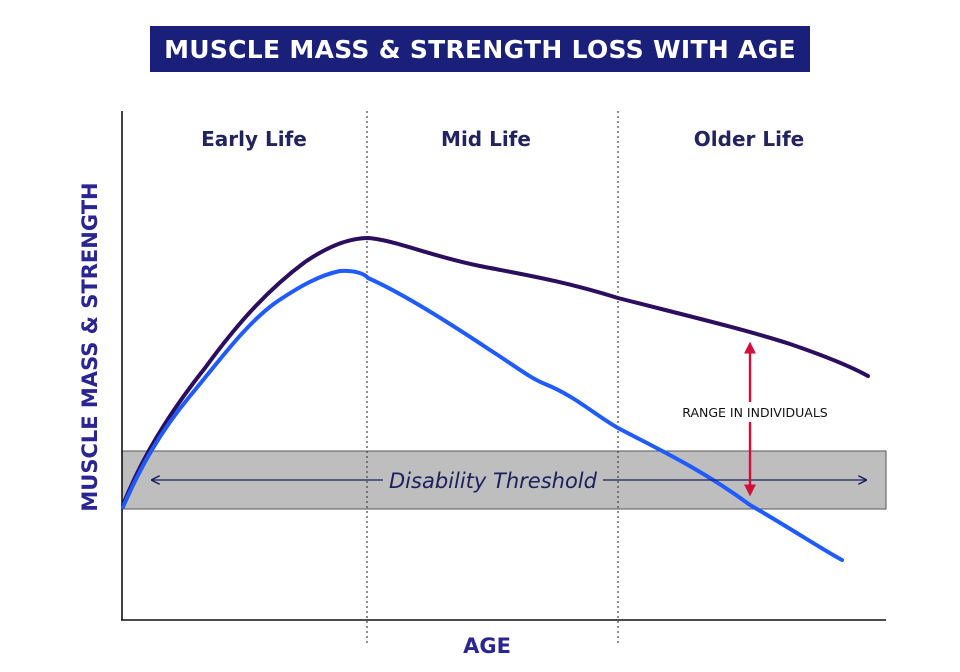 The height and width of the screenshot is (672, 960). I want to click on phase-label-early-life: Early Life, so click(254, 139).